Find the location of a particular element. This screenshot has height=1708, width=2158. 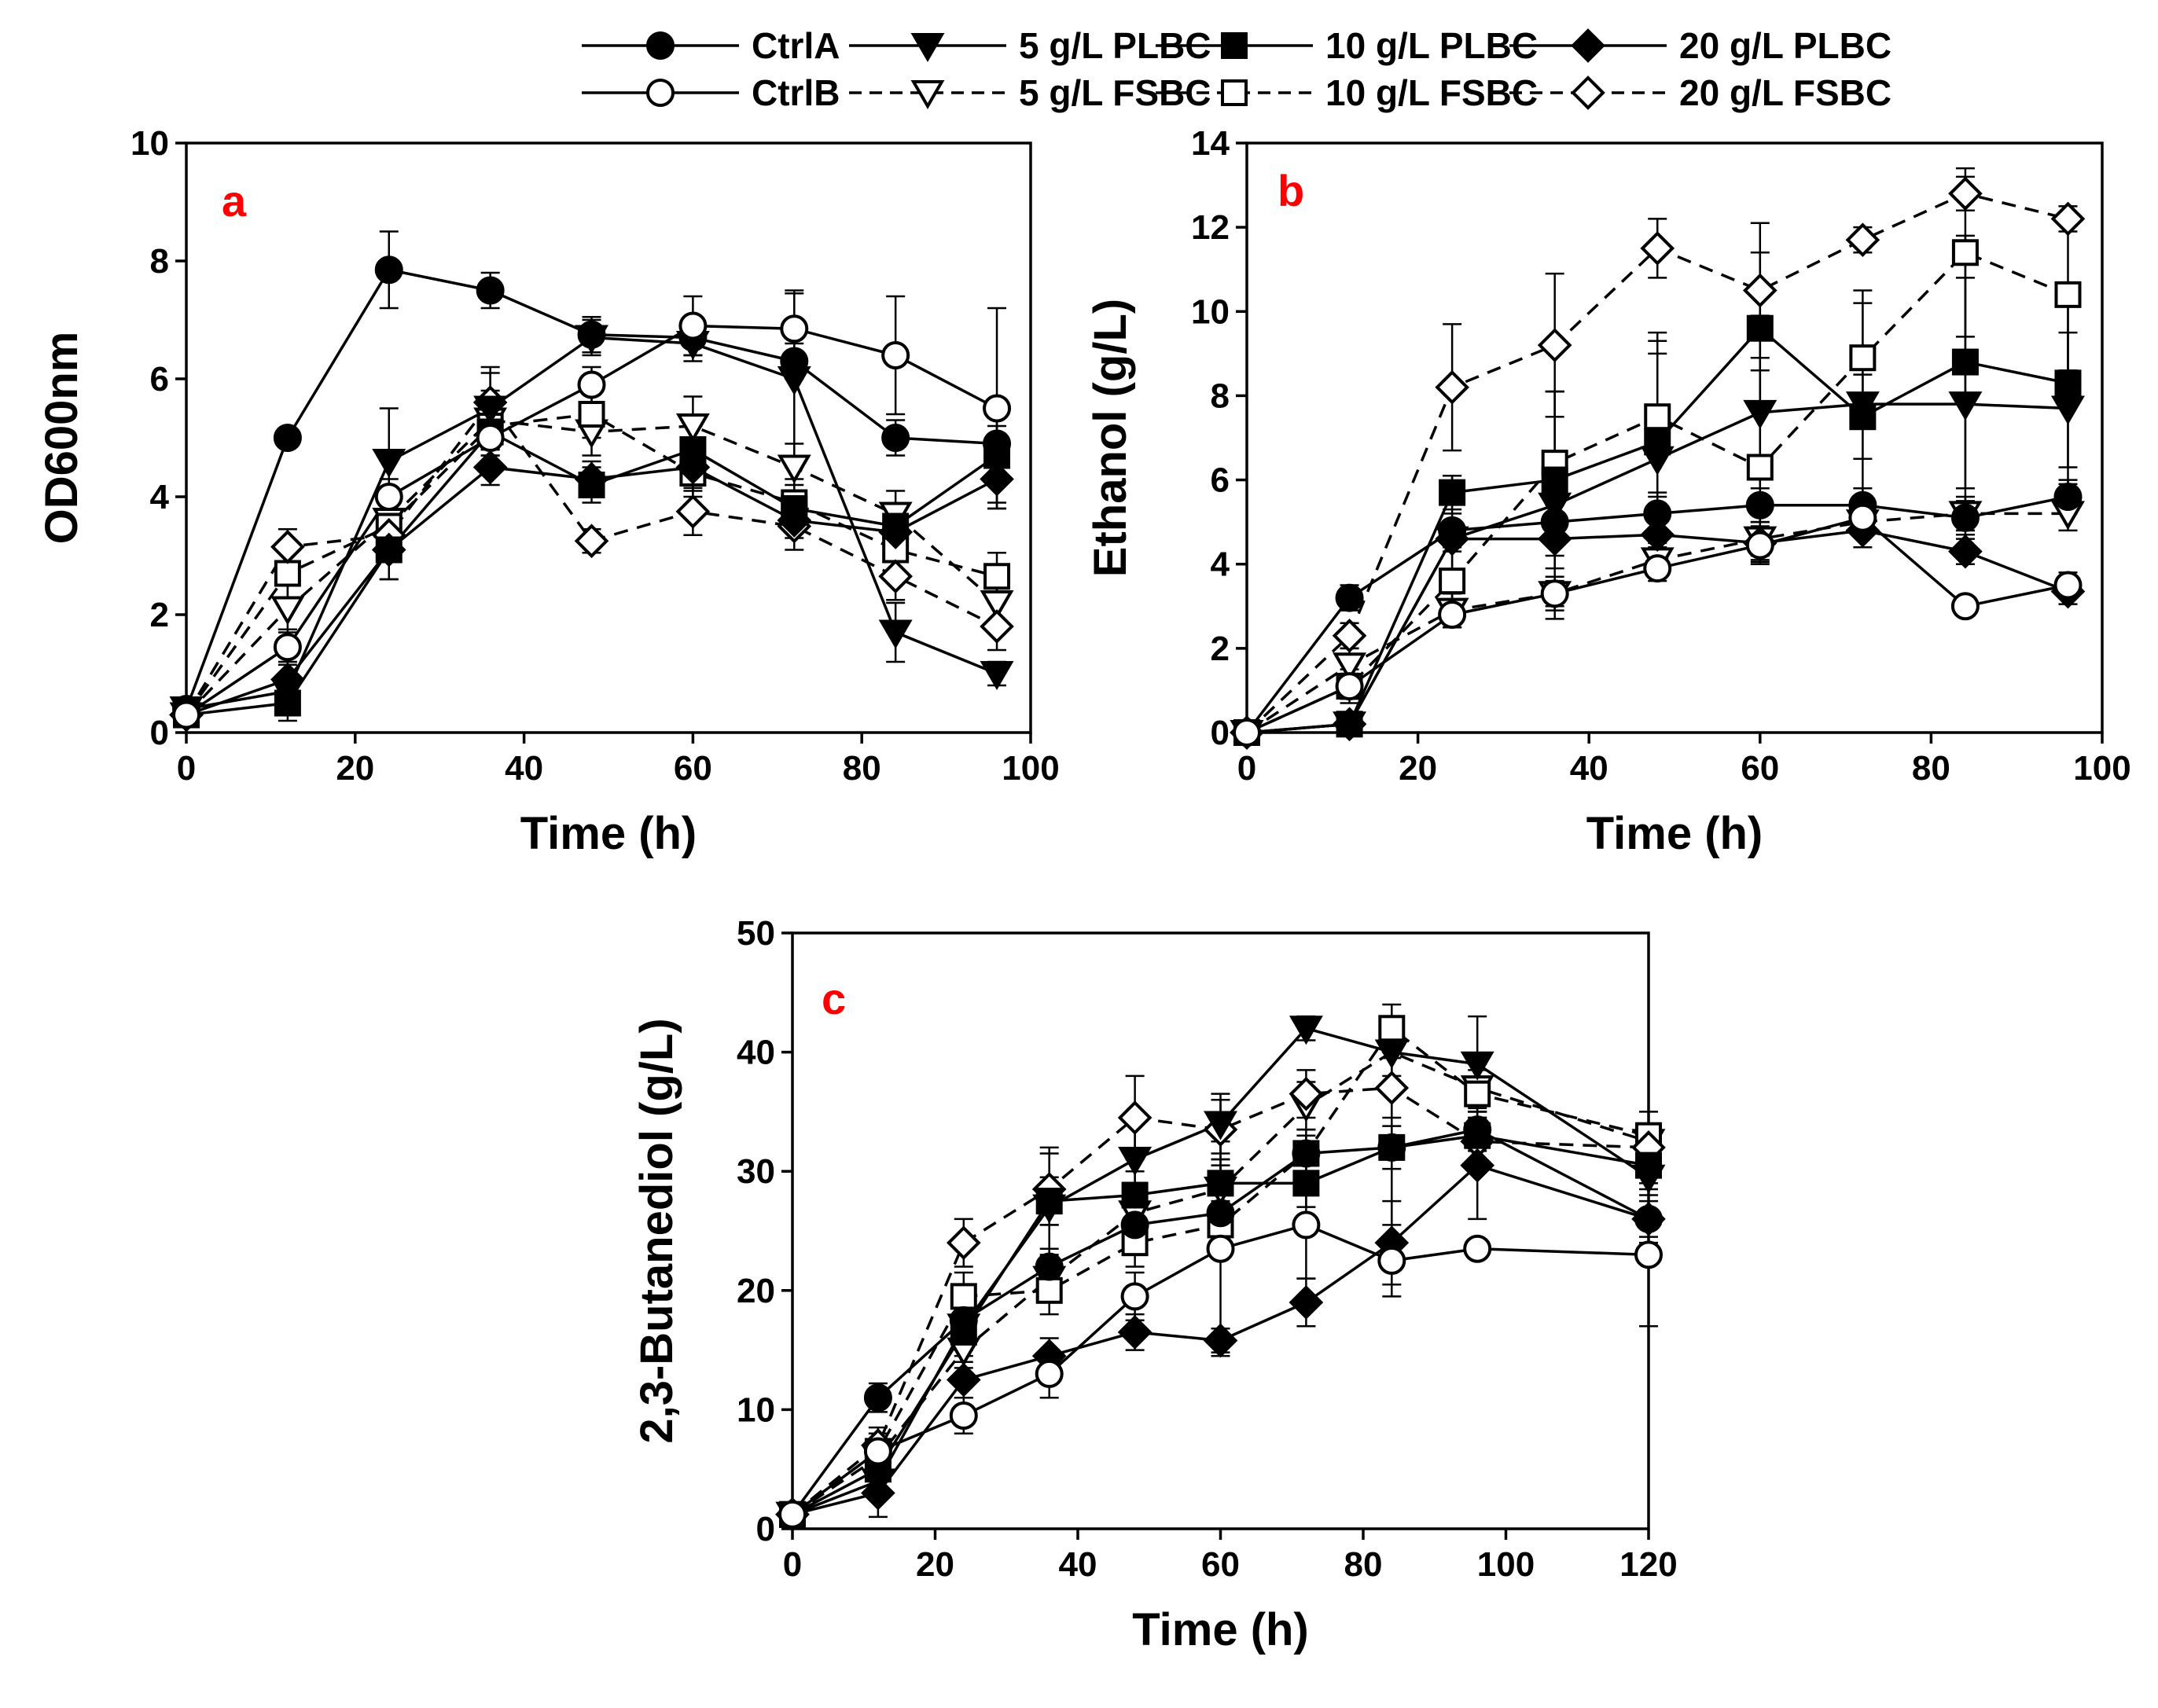

series-line-p10 is located at coordinates (1220, 1324).